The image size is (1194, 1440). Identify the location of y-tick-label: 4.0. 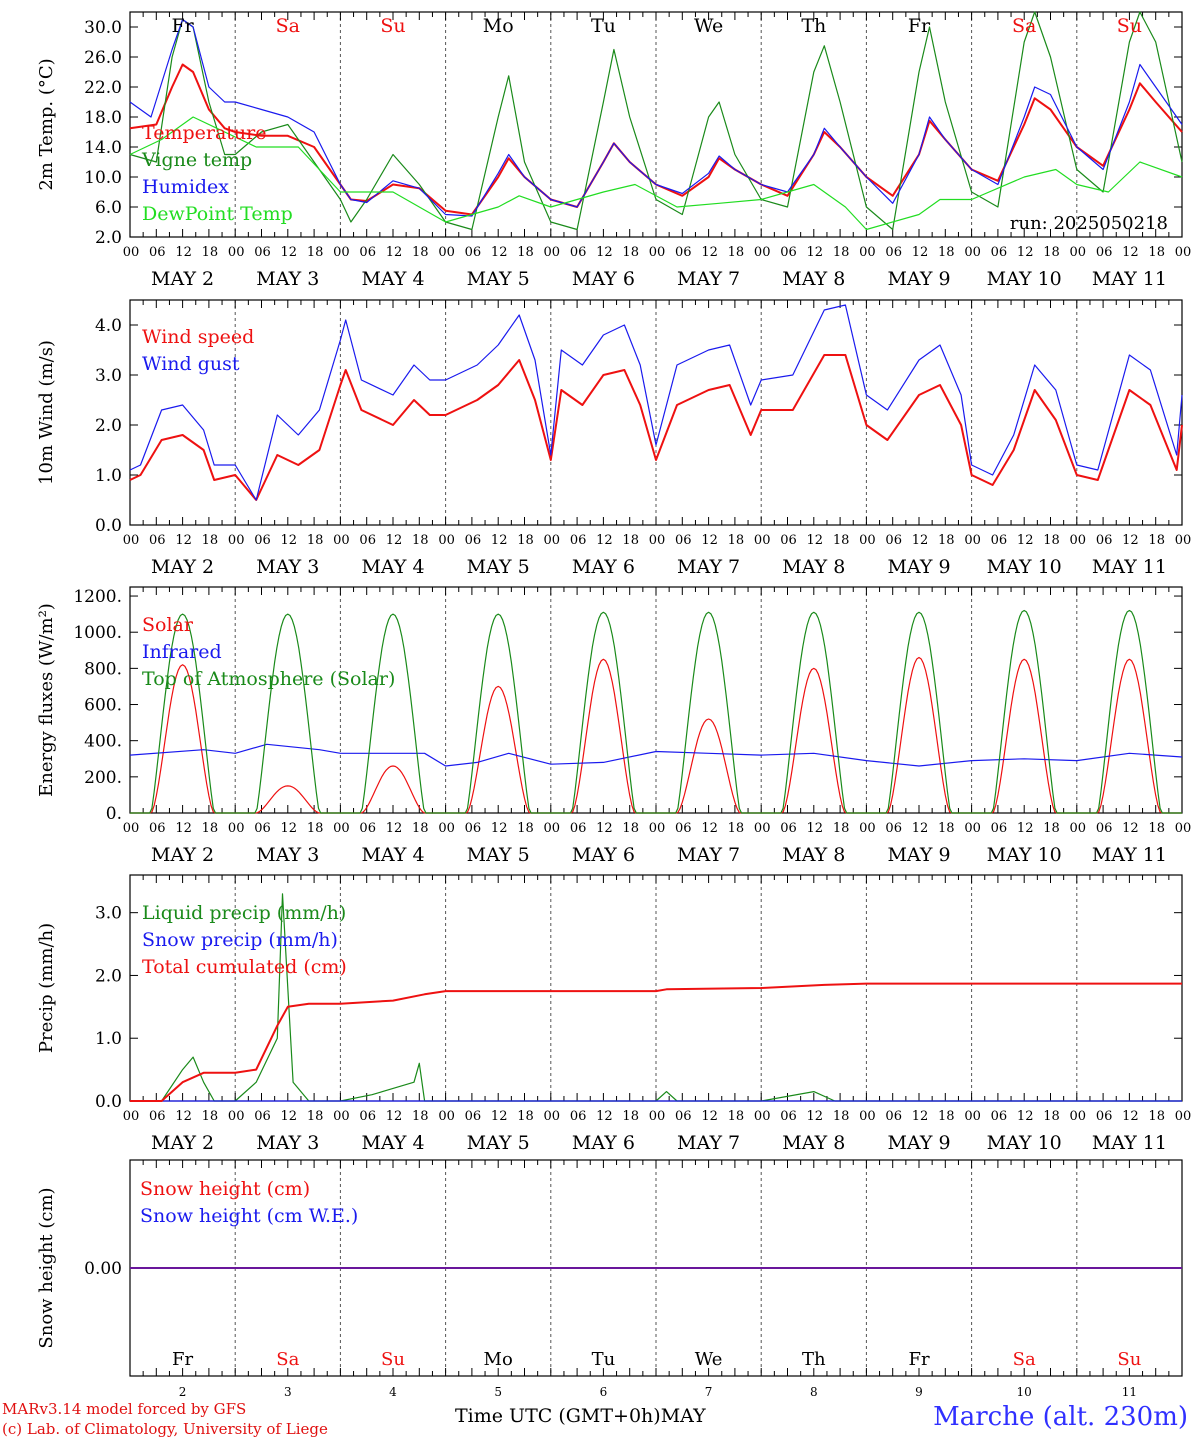
(108, 326).